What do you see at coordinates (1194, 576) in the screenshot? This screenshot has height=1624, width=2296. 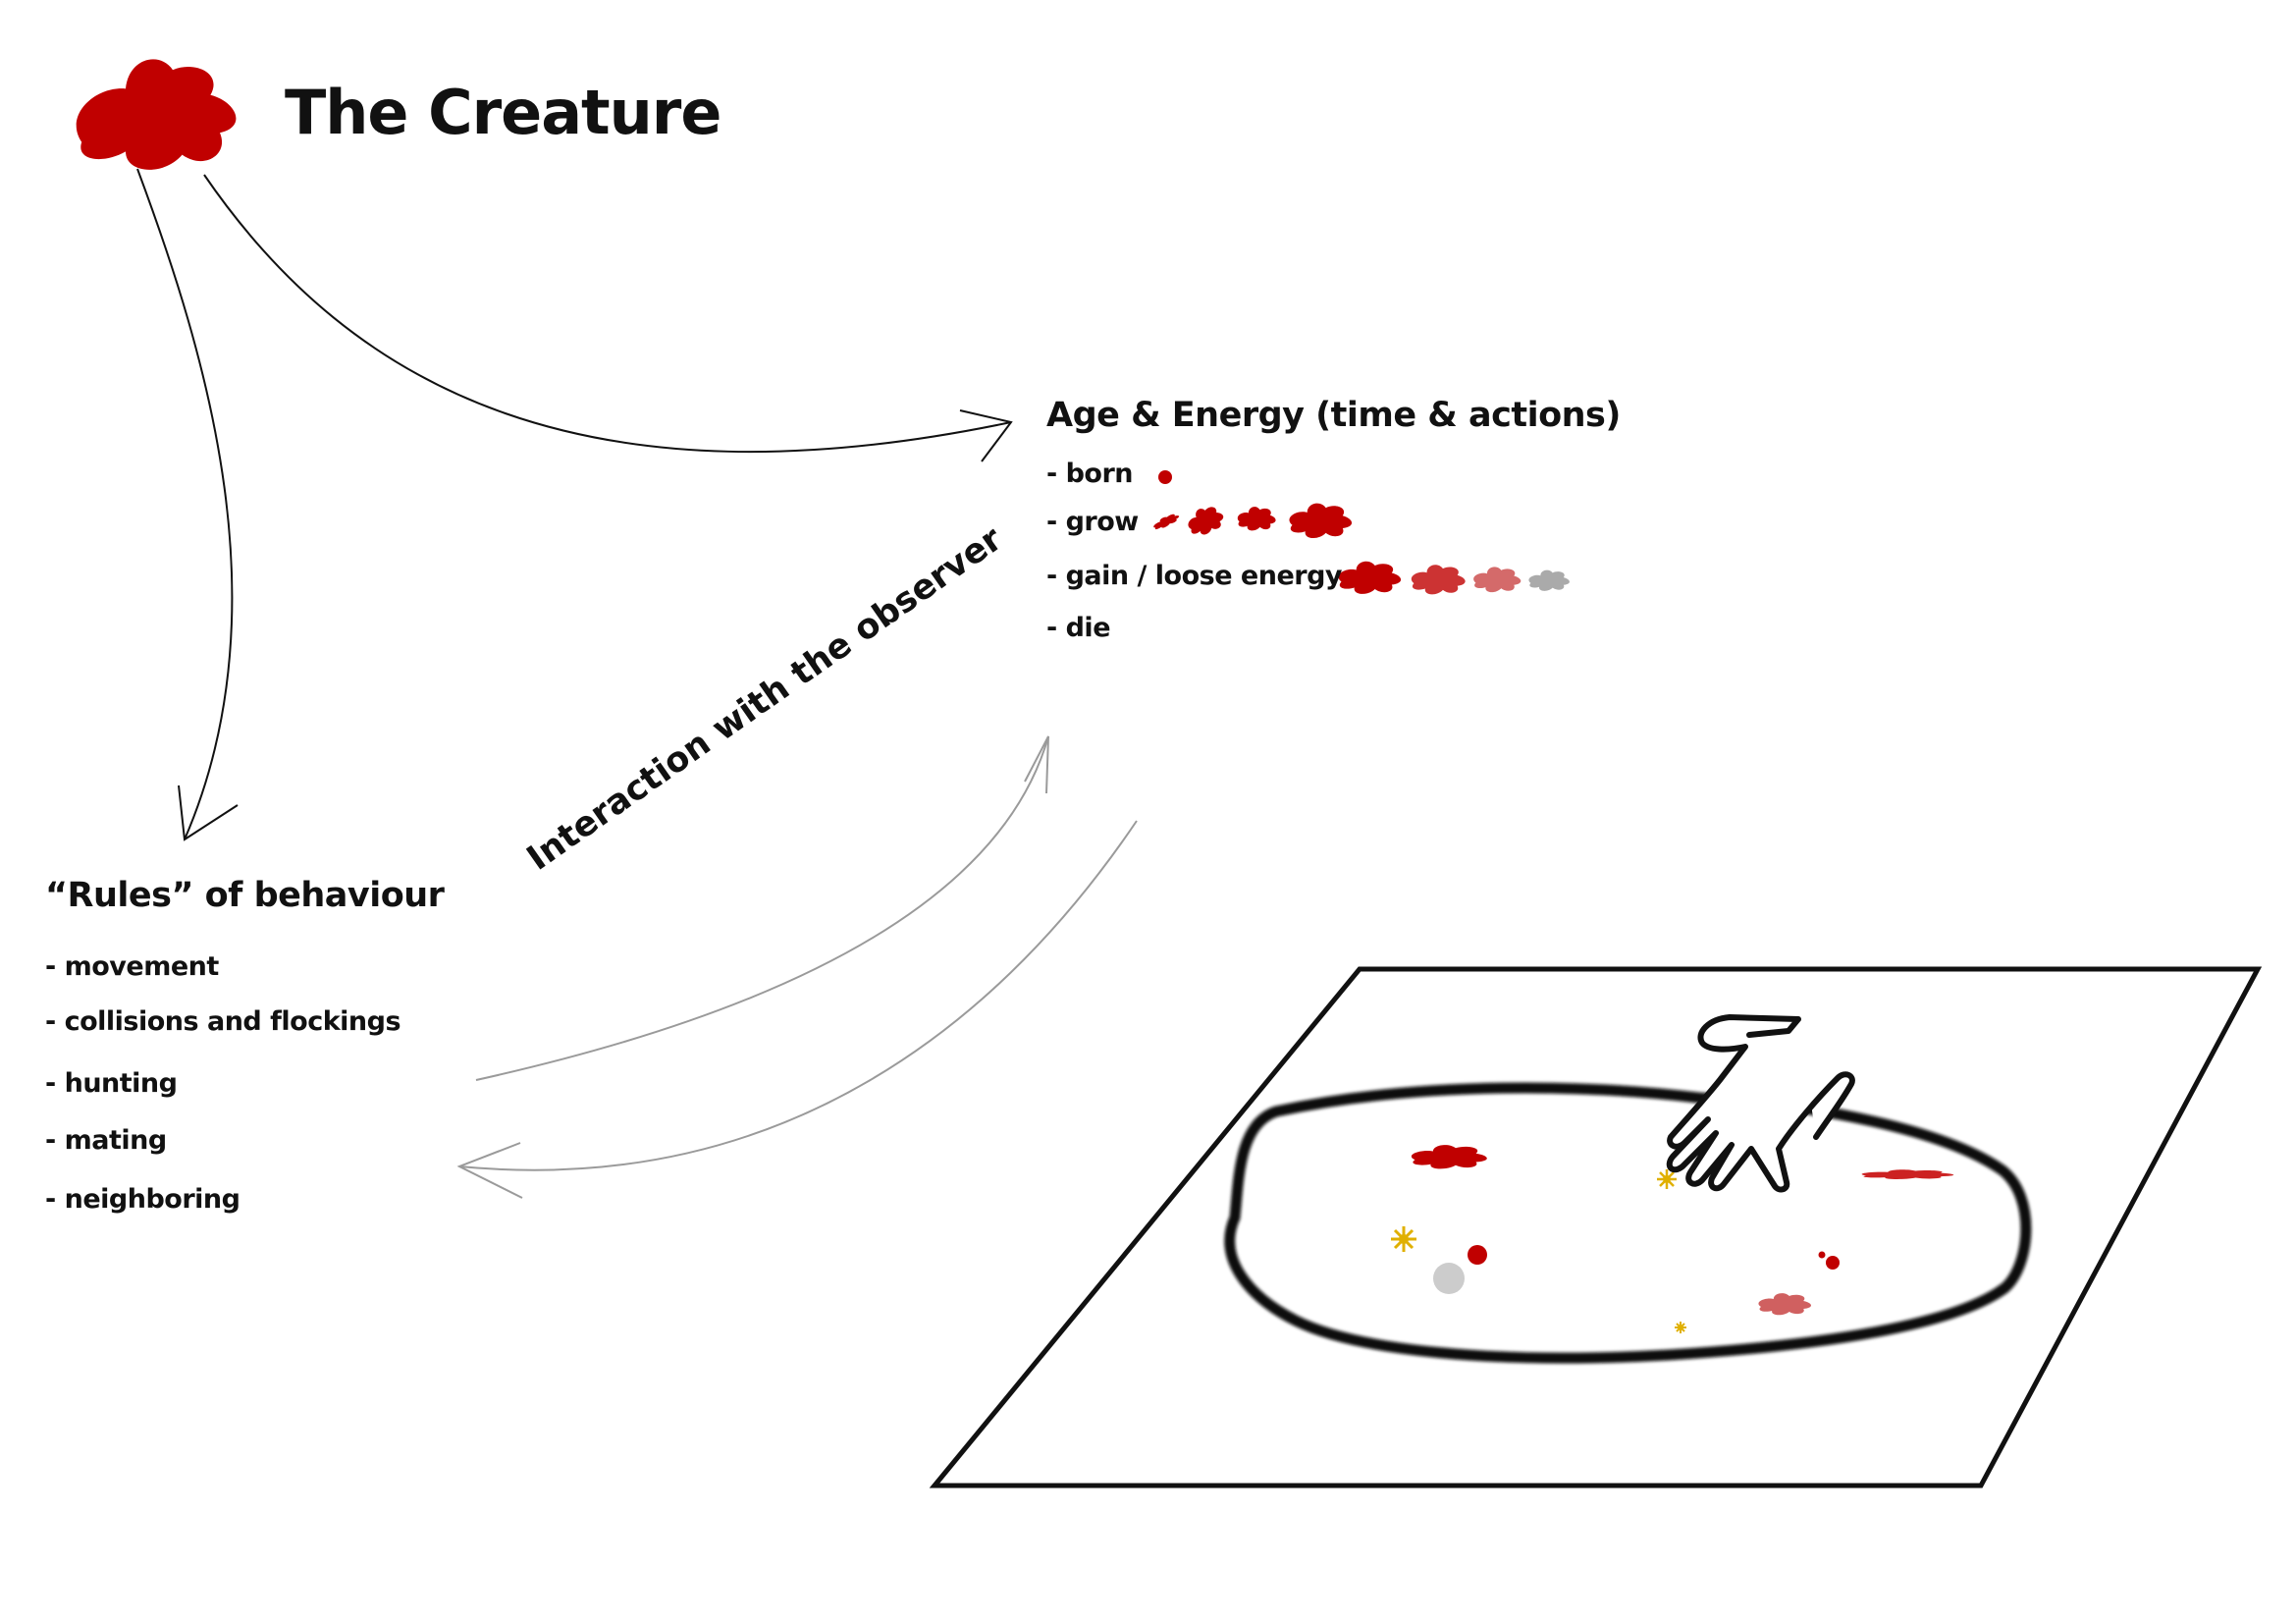 I see `age-energy-item-energy: - gain / loose energy` at bounding box center [1194, 576].